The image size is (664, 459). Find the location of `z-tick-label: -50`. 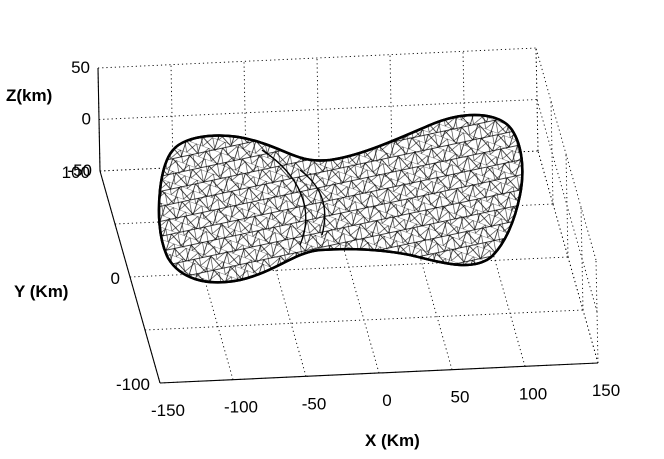

z-tick-label: -50 is located at coordinates (79, 170).